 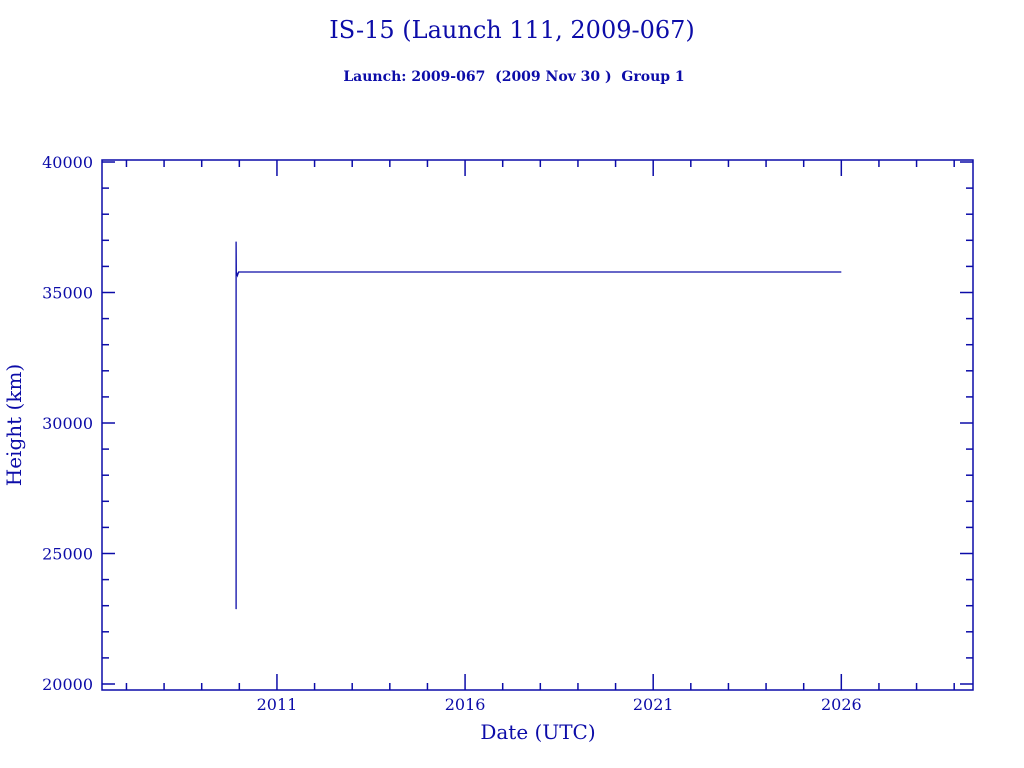 I want to click on x-axis-label: Date (UTC), so click(x=537, y=732).